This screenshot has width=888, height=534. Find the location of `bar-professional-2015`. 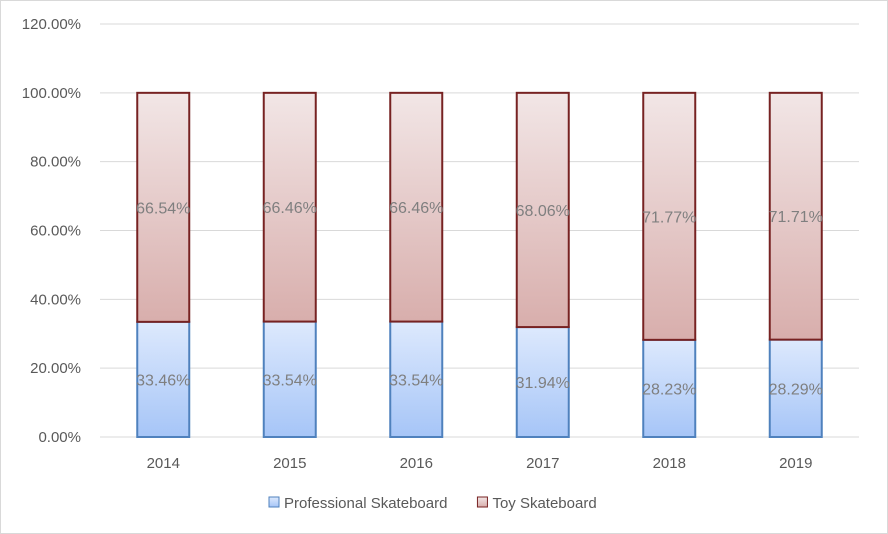

bar-professional-2015 is located at coordinates (289, 379).